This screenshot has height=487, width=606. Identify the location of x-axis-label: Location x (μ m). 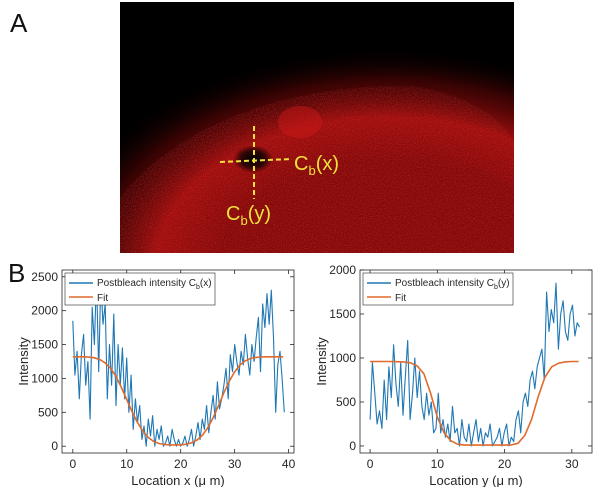
(177, 480).